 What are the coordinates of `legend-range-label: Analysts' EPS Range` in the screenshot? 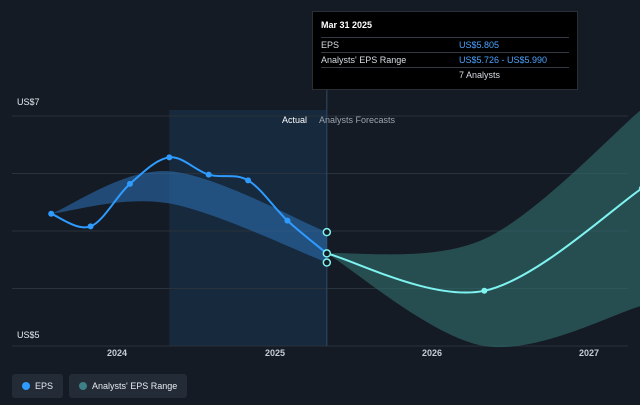 It's located at (135, 386).